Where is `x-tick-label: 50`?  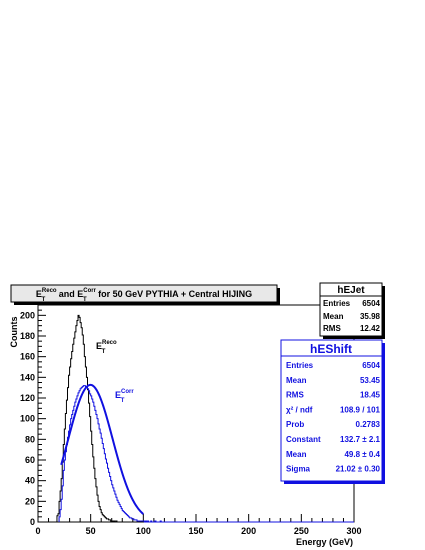
x-tick-label: 50 is located at coordinates (91, 531).